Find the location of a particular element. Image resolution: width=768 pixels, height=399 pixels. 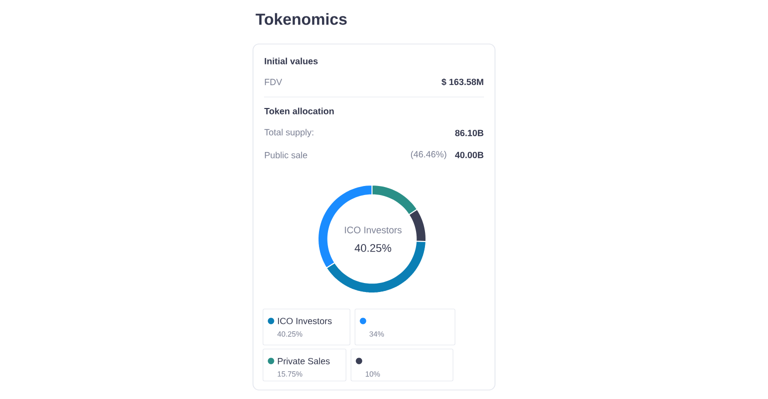

text: $ 163.58M is located at coordinates (463, 82).